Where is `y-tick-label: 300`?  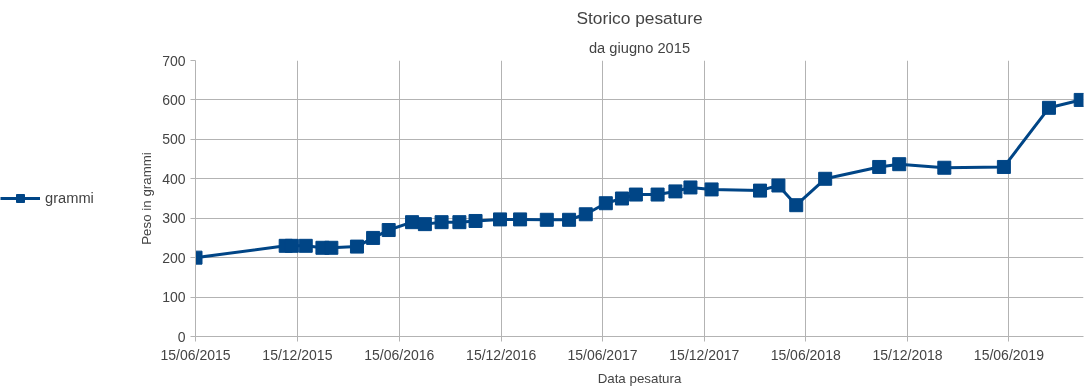
y-tick-label: 300 is located at coordinates (174, 218).